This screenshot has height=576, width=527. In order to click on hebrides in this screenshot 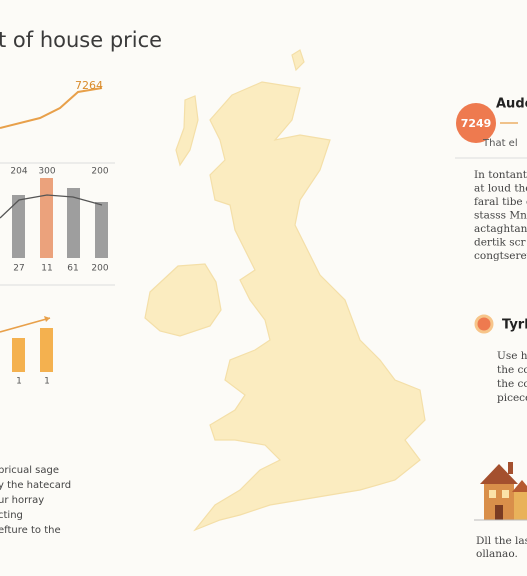, I will do `click(187, 131)`.